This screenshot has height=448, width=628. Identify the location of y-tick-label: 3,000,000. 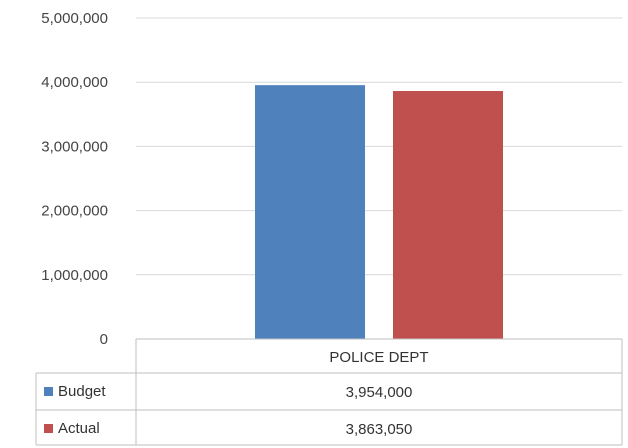
(74, 146).